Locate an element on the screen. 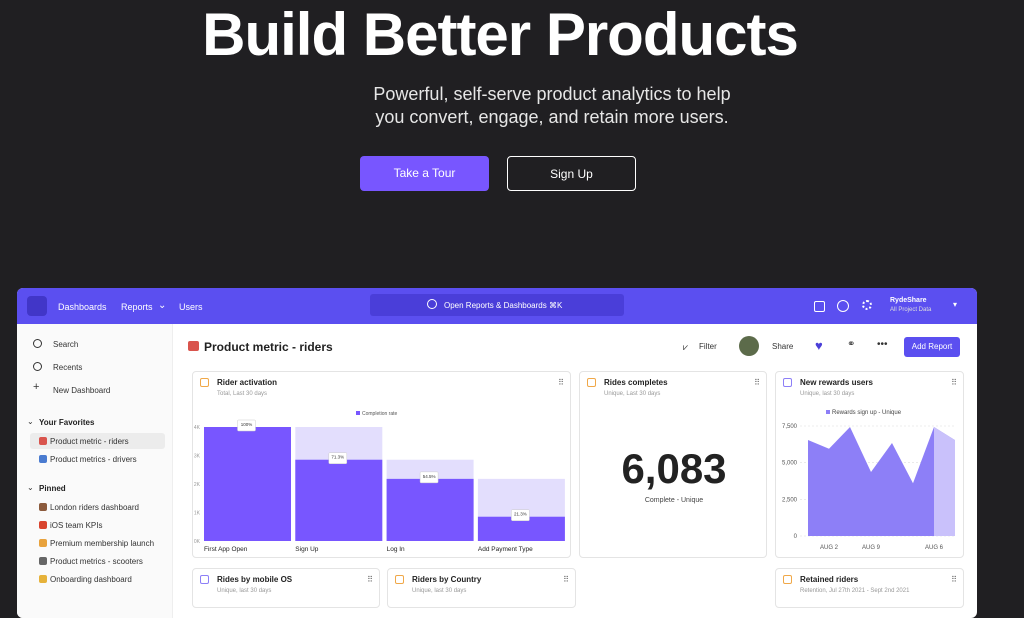 The image size is (1024, 618). value-label: 54.5% is located at coordinates (429, 476).